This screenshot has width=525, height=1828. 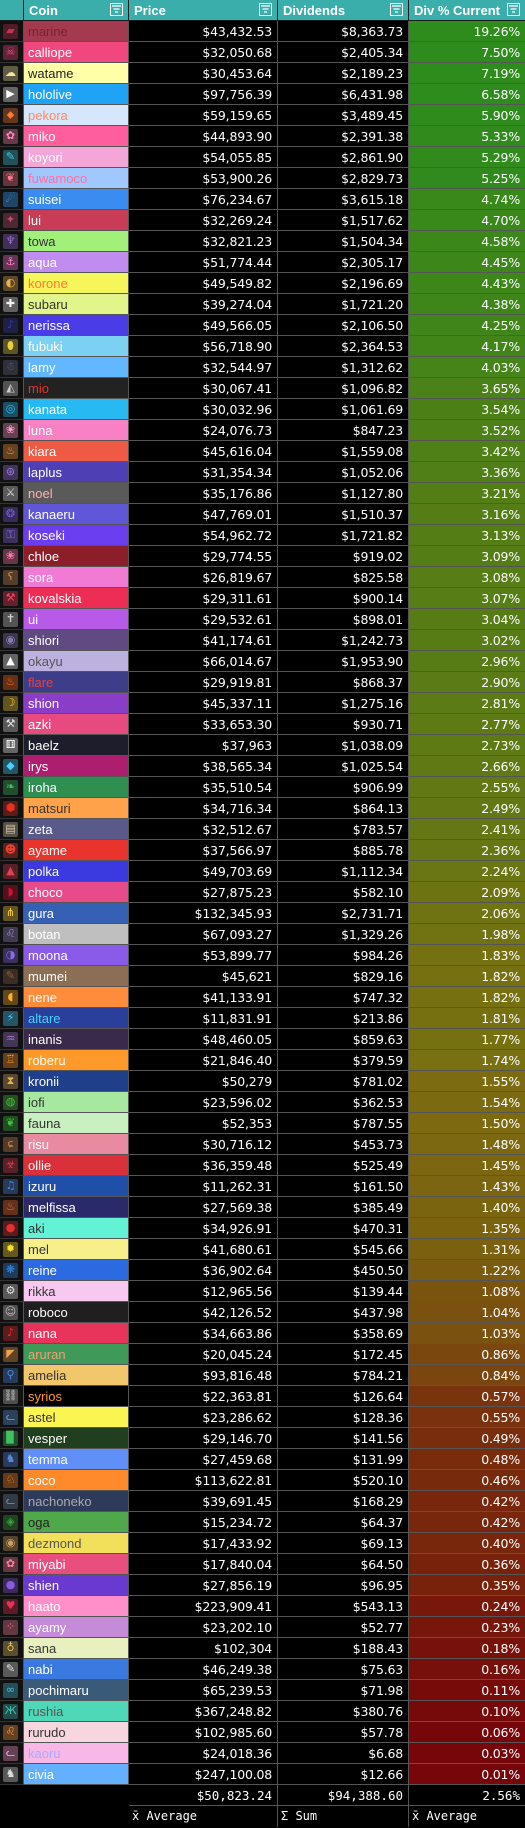 I want to click on table-row: ⛓ syrios $22,363.81 $126.64 0.57%, so click(x=262, y=1396).